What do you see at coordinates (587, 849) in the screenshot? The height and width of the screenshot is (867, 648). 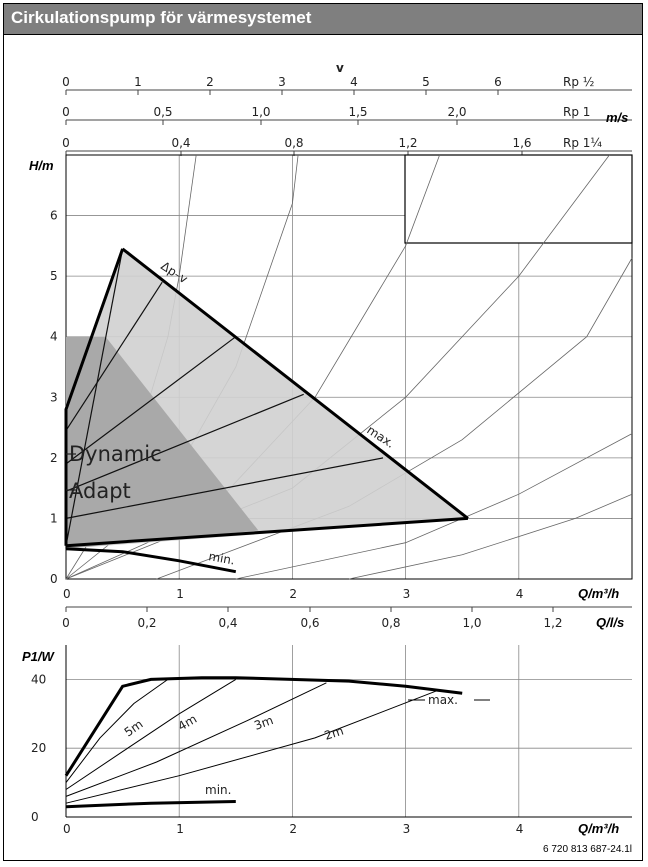 I see `document-id: 6 720 813 687-24.1l` at bounding box center [587, 849].